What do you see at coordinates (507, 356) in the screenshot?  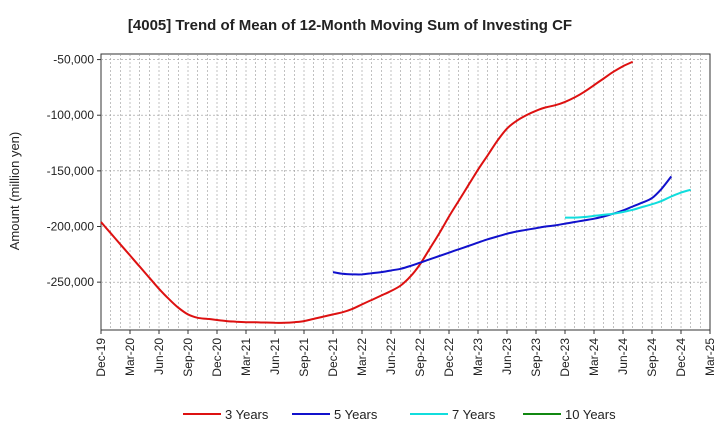 I see `x-tick-label: Jun-23` at bounding box center [507, 356].